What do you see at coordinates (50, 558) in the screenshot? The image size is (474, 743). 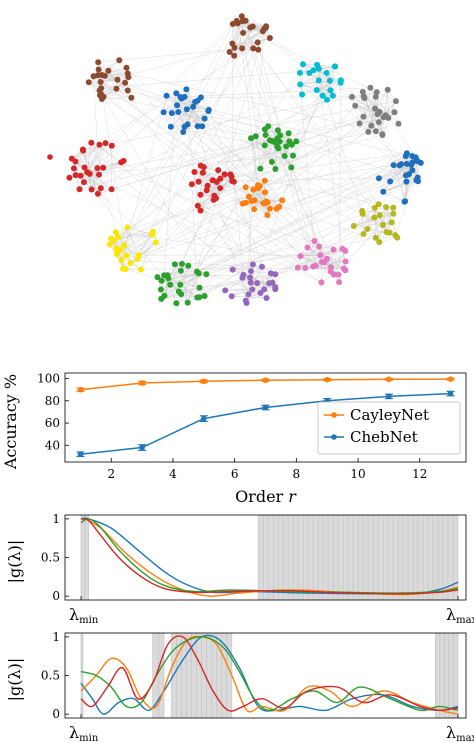 I see `y-tick-label: 0.5` at bounding box center [50, 558].